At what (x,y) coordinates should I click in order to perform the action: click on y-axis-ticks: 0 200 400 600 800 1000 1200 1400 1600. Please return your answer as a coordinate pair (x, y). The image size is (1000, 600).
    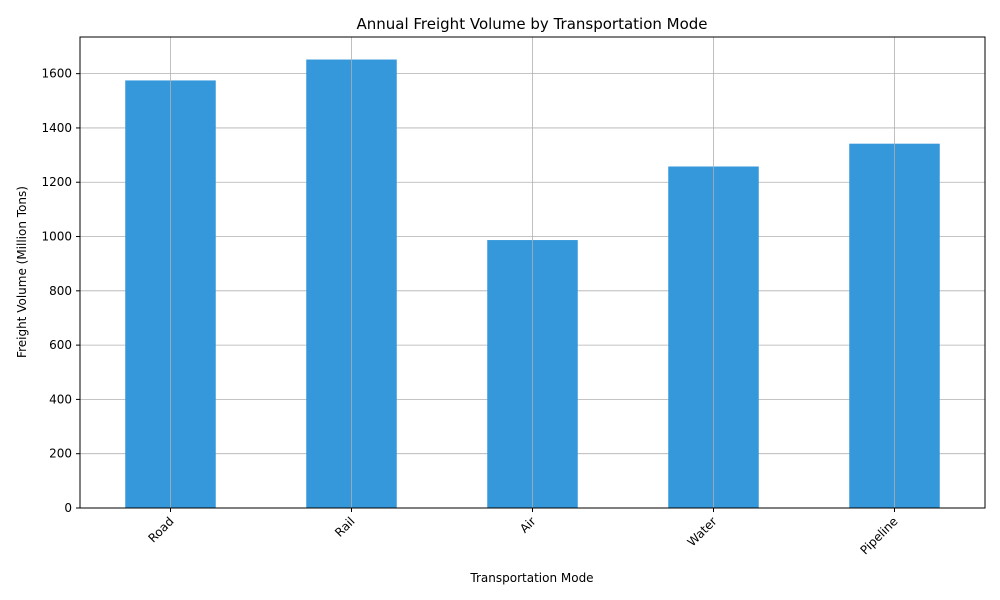
    Looking at the image, I should click on (60, 291).